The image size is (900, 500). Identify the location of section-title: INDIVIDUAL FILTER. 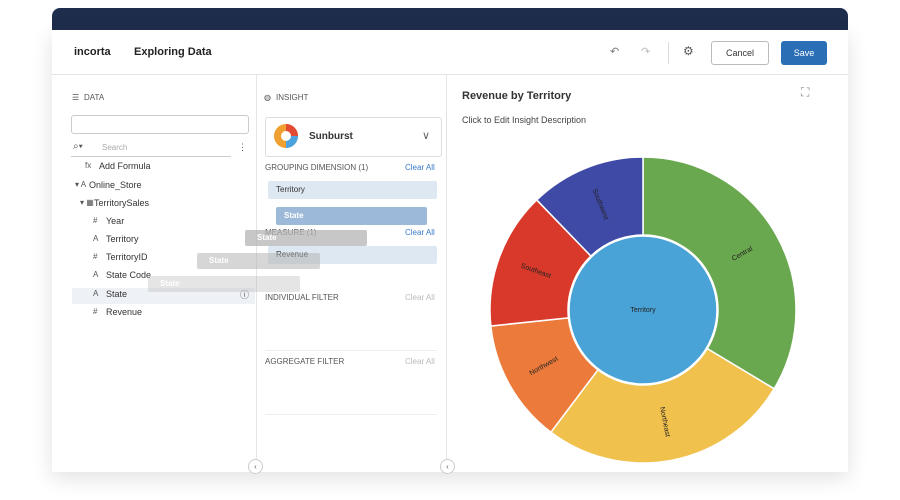
(302, 297).